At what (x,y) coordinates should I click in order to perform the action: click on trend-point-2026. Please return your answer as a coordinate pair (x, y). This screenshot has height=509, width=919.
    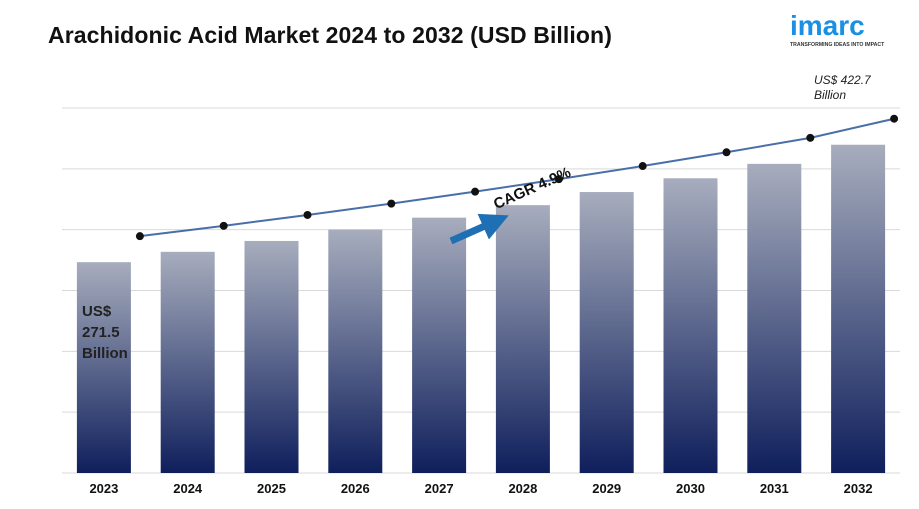
    Looking at the image, I should click on (391, 203).